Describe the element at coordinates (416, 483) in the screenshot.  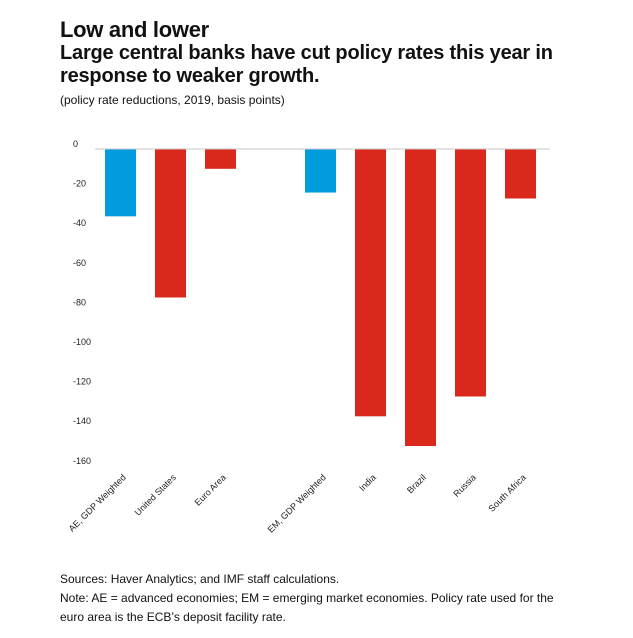
I see `x-tick-label: Brazil` at that location.